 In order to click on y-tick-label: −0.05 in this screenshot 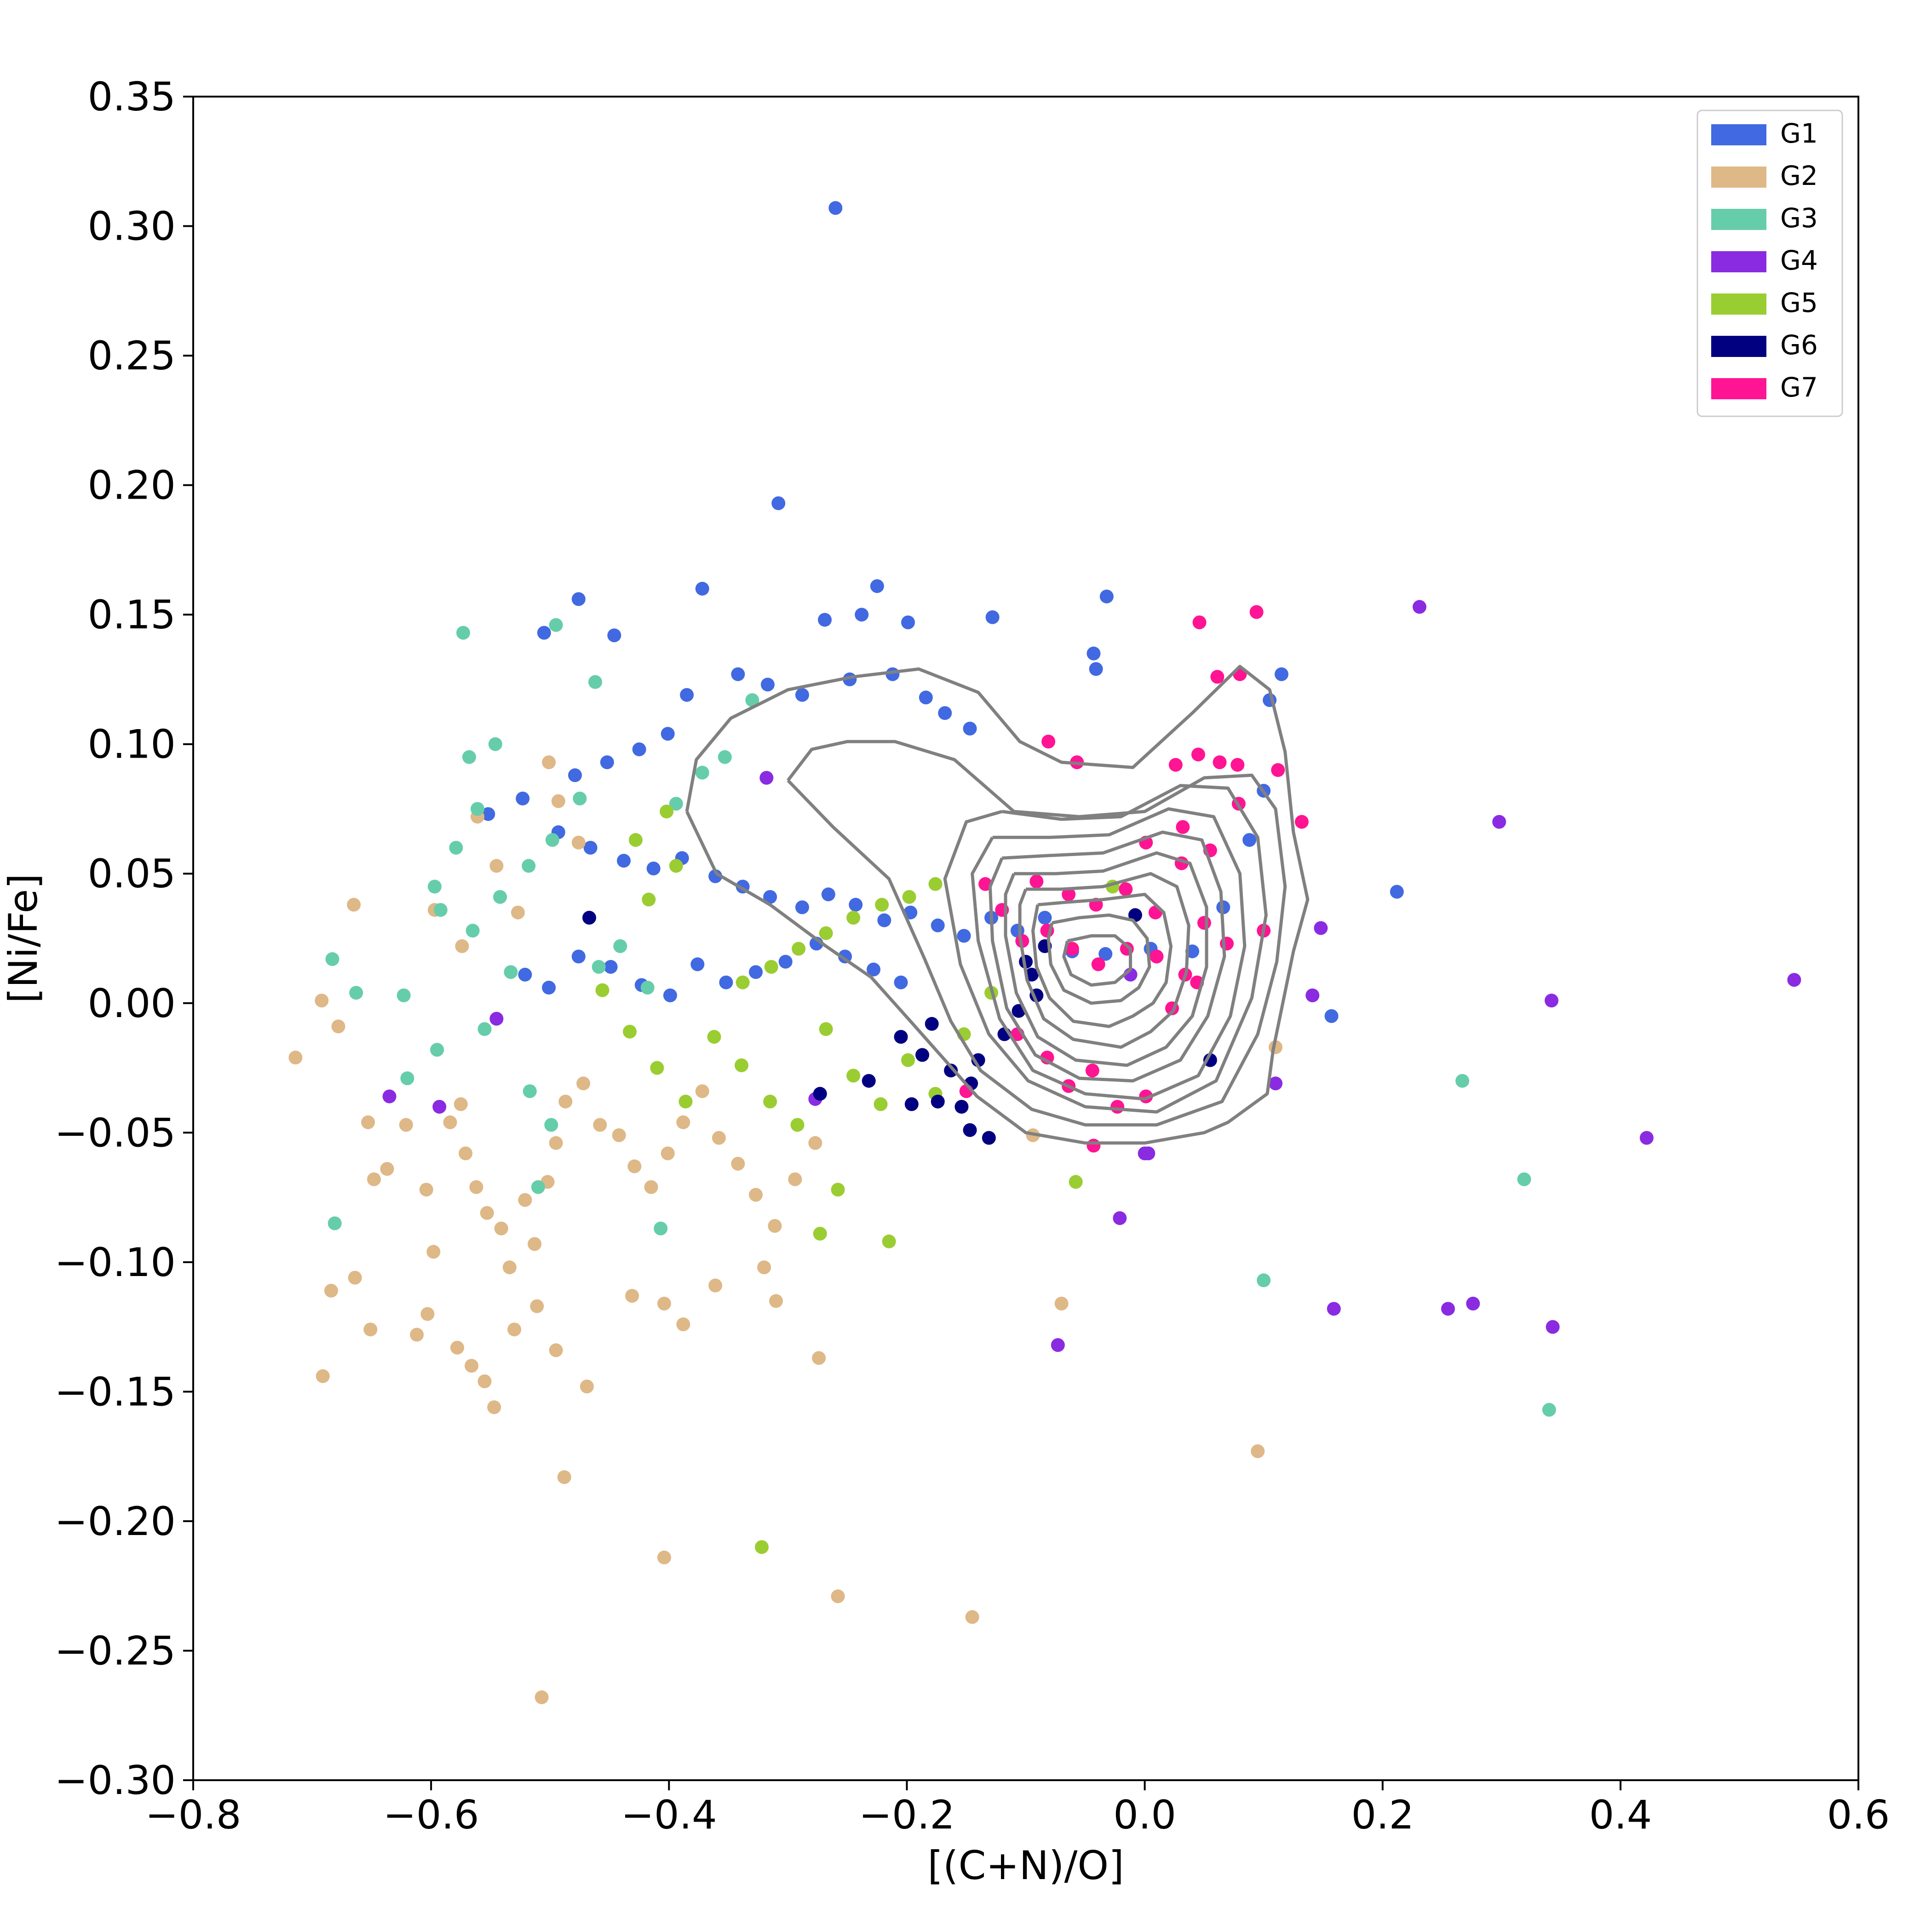, I will do `click(115, 1133)`.